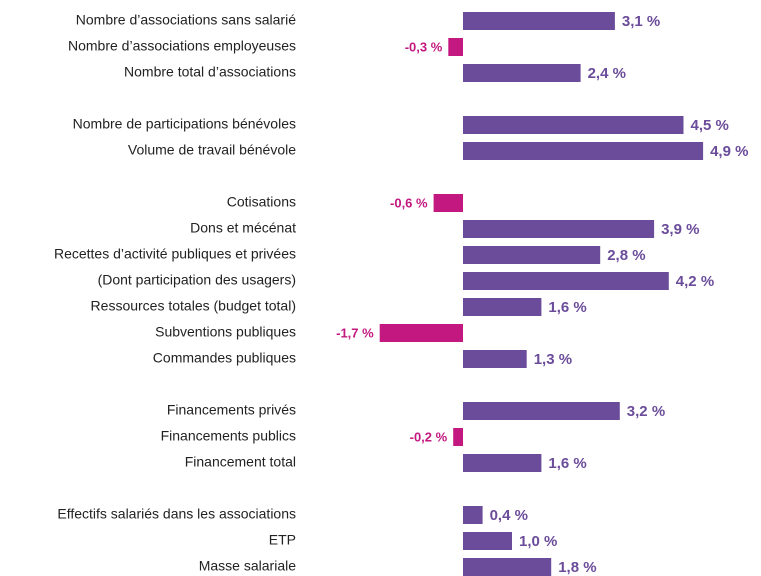 This screenshot has height=576, width=761. What do you see at coordinates (710, 125) in the screenshot?
I see `value-label: 4,5 %` at bounding box center [710, 125].